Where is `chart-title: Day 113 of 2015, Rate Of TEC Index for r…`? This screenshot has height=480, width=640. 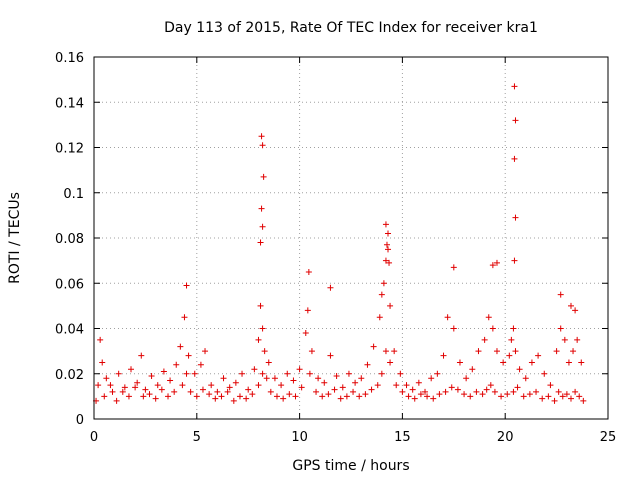
chart-title: Day 113 of 2015, Rate Of TEC Index for r… is located at coordinates (351, 28).